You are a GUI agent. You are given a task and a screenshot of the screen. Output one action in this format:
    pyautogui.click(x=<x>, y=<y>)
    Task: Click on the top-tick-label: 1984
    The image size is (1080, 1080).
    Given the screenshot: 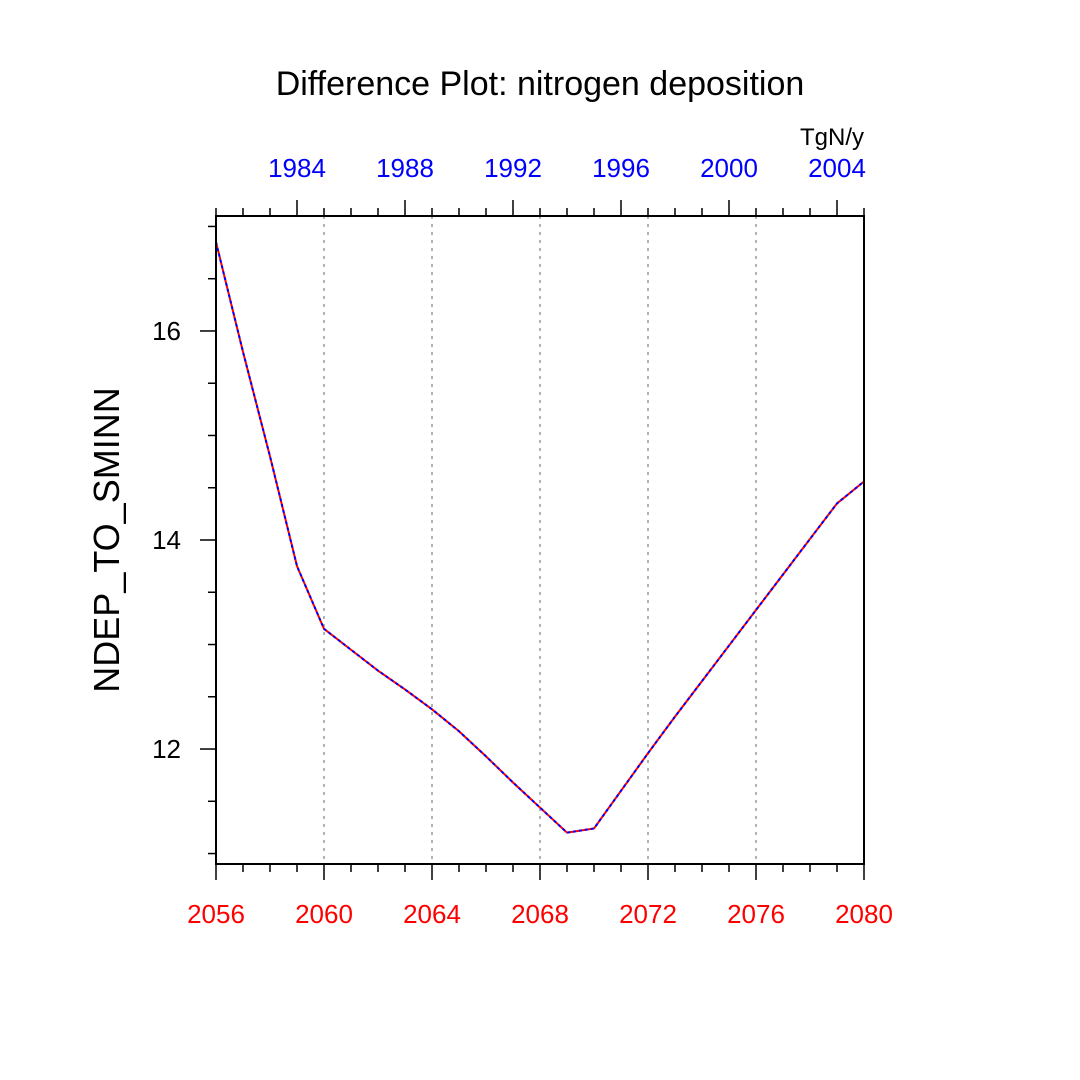 What is the action you would take?
    pyautogui.click(x=297, y=168)
    